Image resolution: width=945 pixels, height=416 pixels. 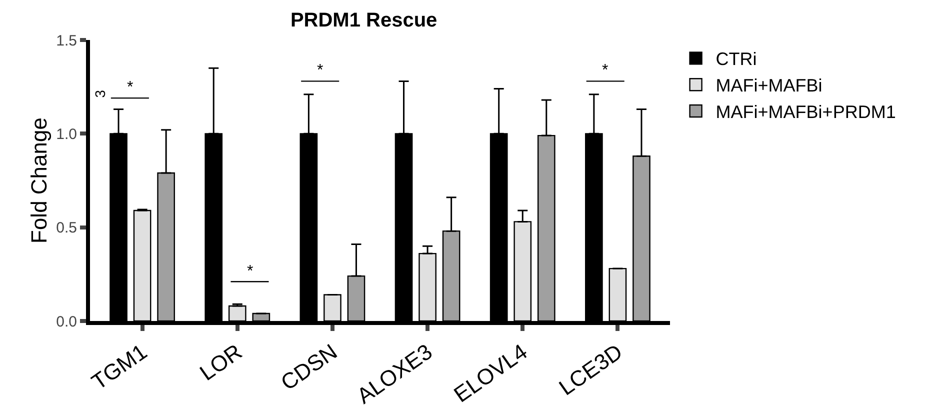 What do you see at coordinates (39, 181) in the screenshot?
I see `y-axis-title: Fold Change` at bounding box center [39, 181].